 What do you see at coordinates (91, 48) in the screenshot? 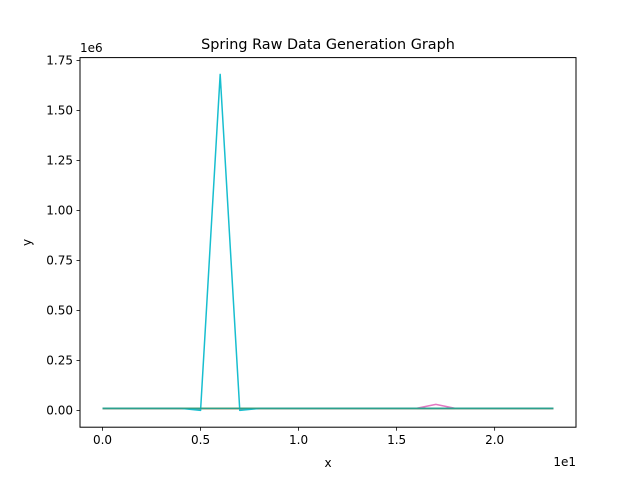
I see `y-offset-text: 1e6` at bounding box center [91, 48].